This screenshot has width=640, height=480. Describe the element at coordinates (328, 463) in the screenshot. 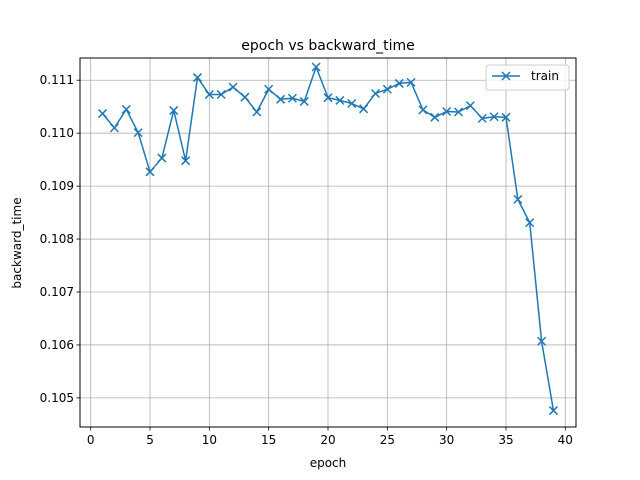

I see `x-axis-label: epoch` at that location.